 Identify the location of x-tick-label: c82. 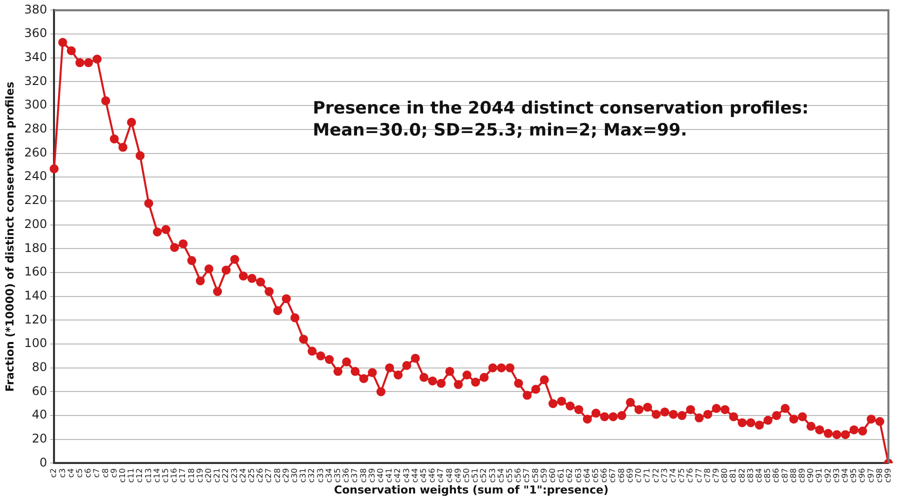
(741, 475).